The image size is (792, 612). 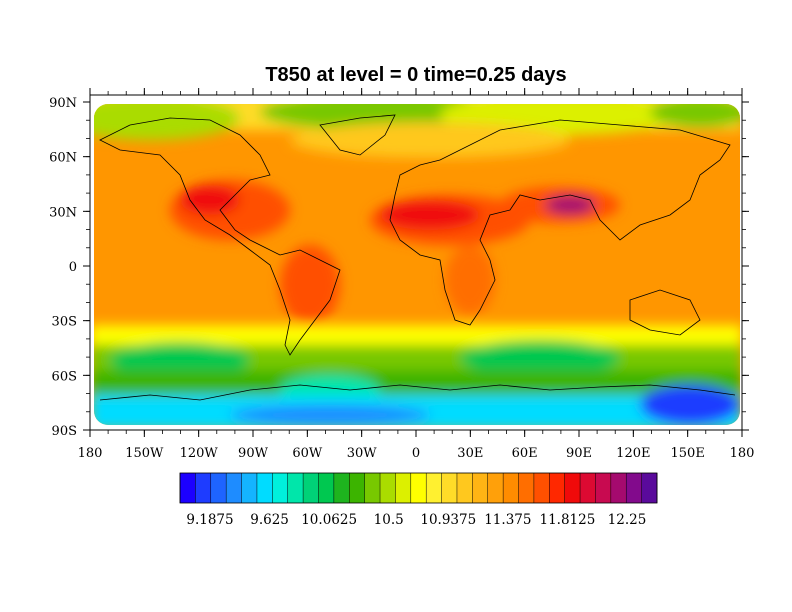 I want to click on y-tick-label: 90S, so click(x=64, y=431).